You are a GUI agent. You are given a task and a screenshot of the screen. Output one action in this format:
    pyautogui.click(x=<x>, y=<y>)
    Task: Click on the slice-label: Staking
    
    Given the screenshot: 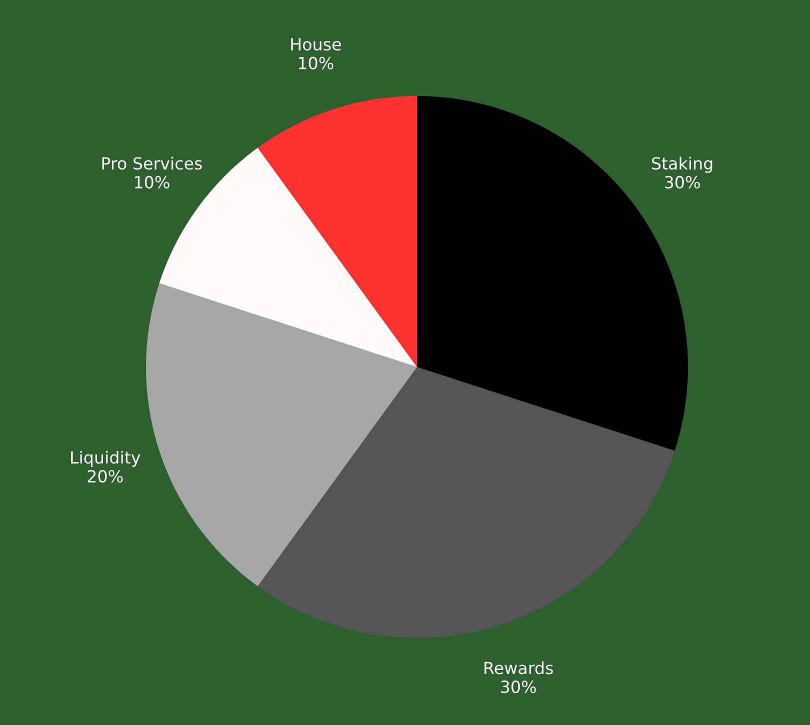 What is the action you would take?
    pyautogui.click(x=682, y=164)
    